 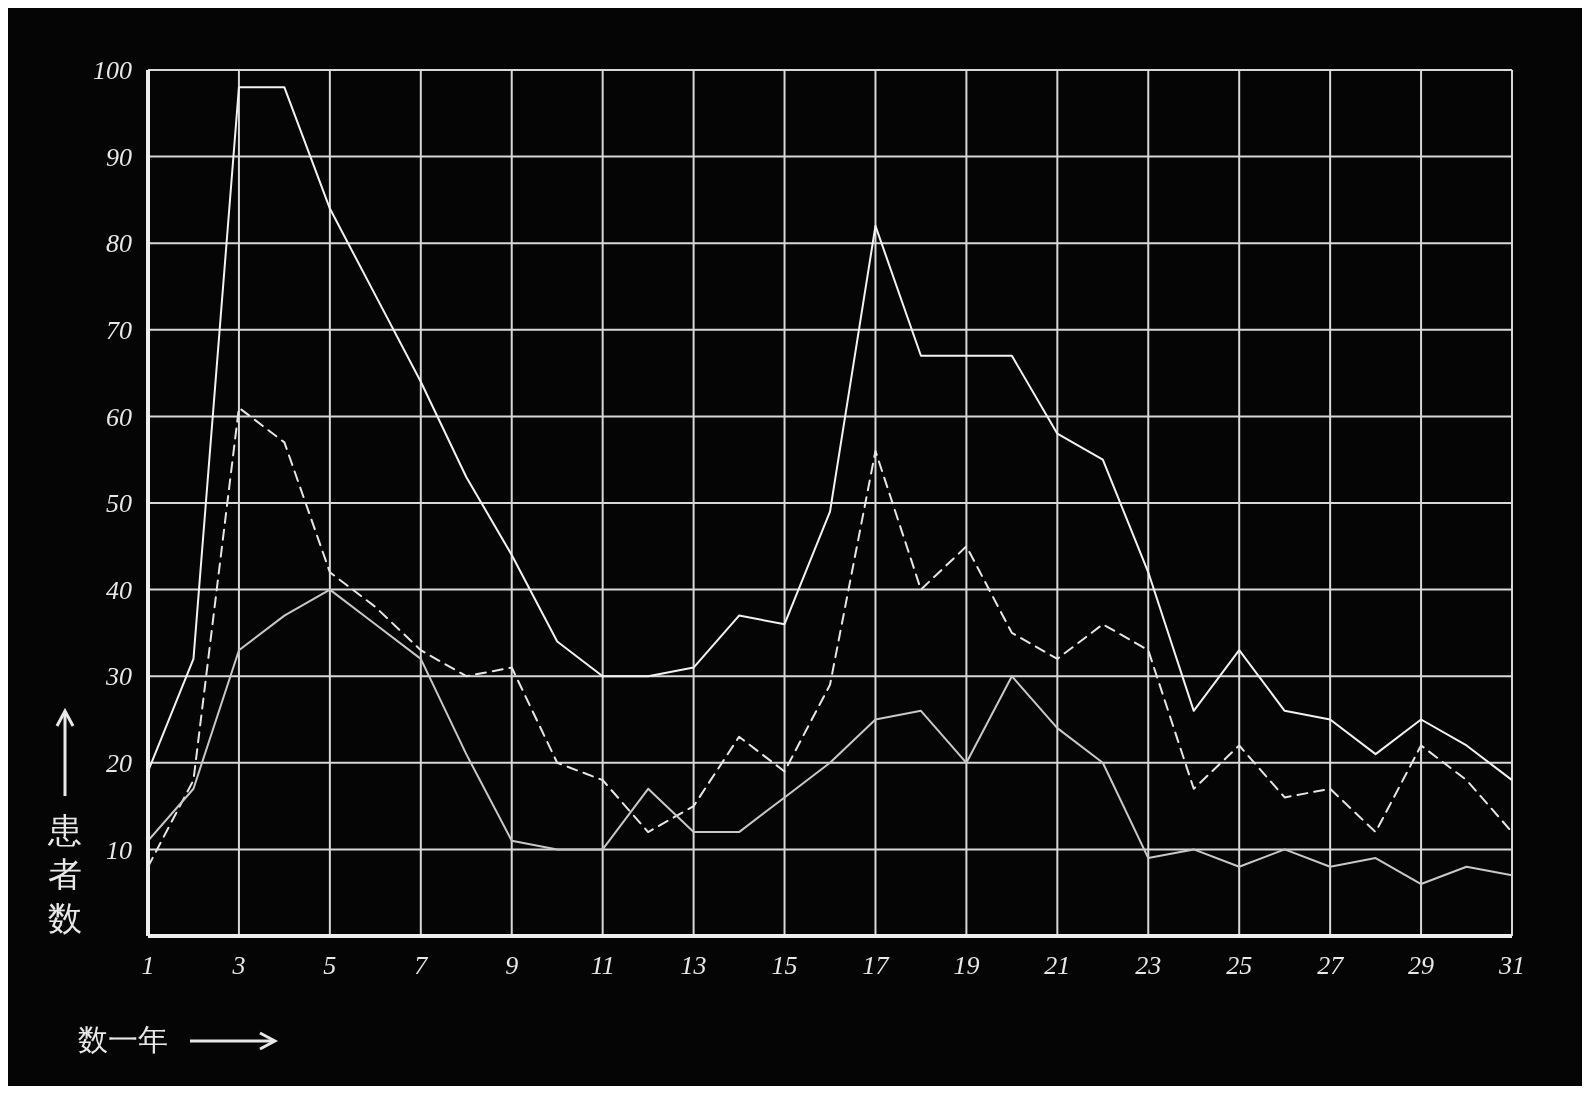 What do you see at coordinates (512, 966) in the screenshot?
I see `x-tick-label: 9` at bounding box center [512, 966].